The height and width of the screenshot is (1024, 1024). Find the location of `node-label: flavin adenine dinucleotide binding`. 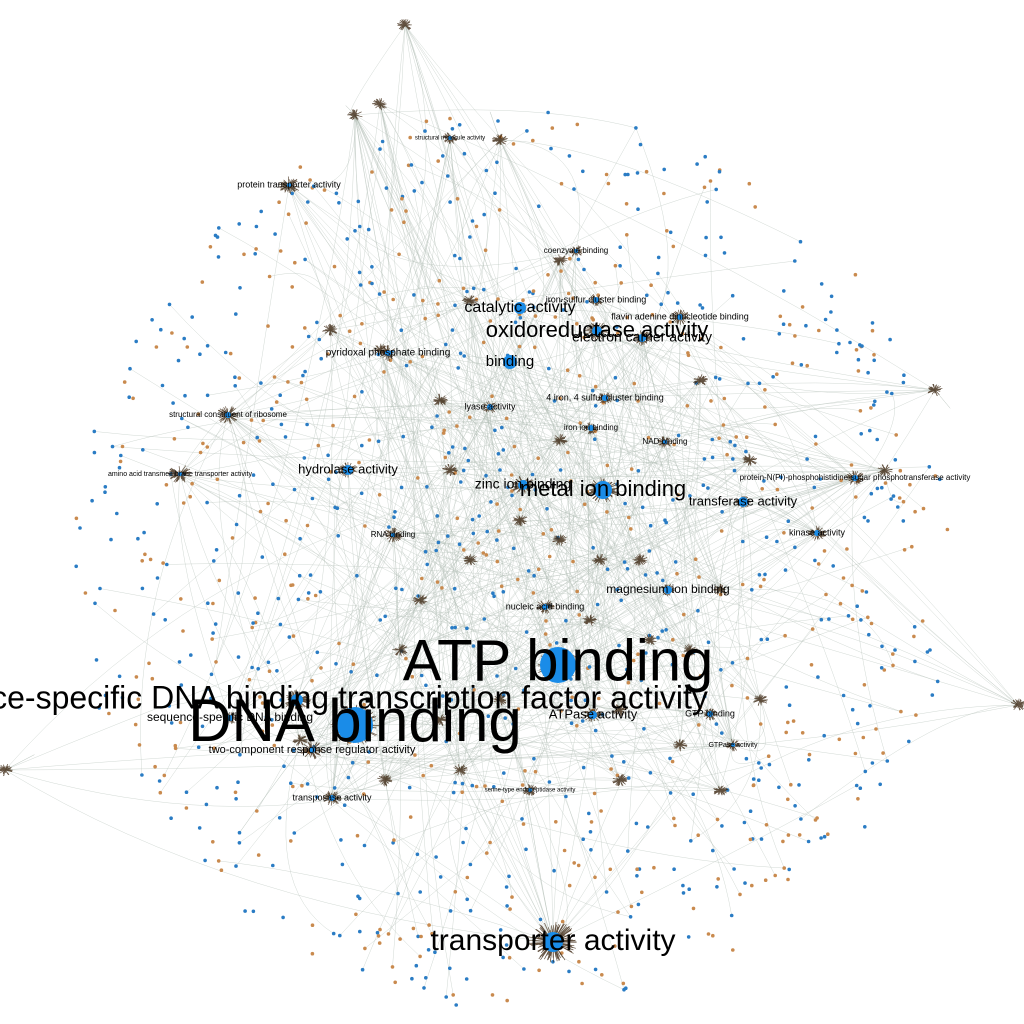

node-label: flavin adenine dinucleotide binding is located at coordinates (680, 316).